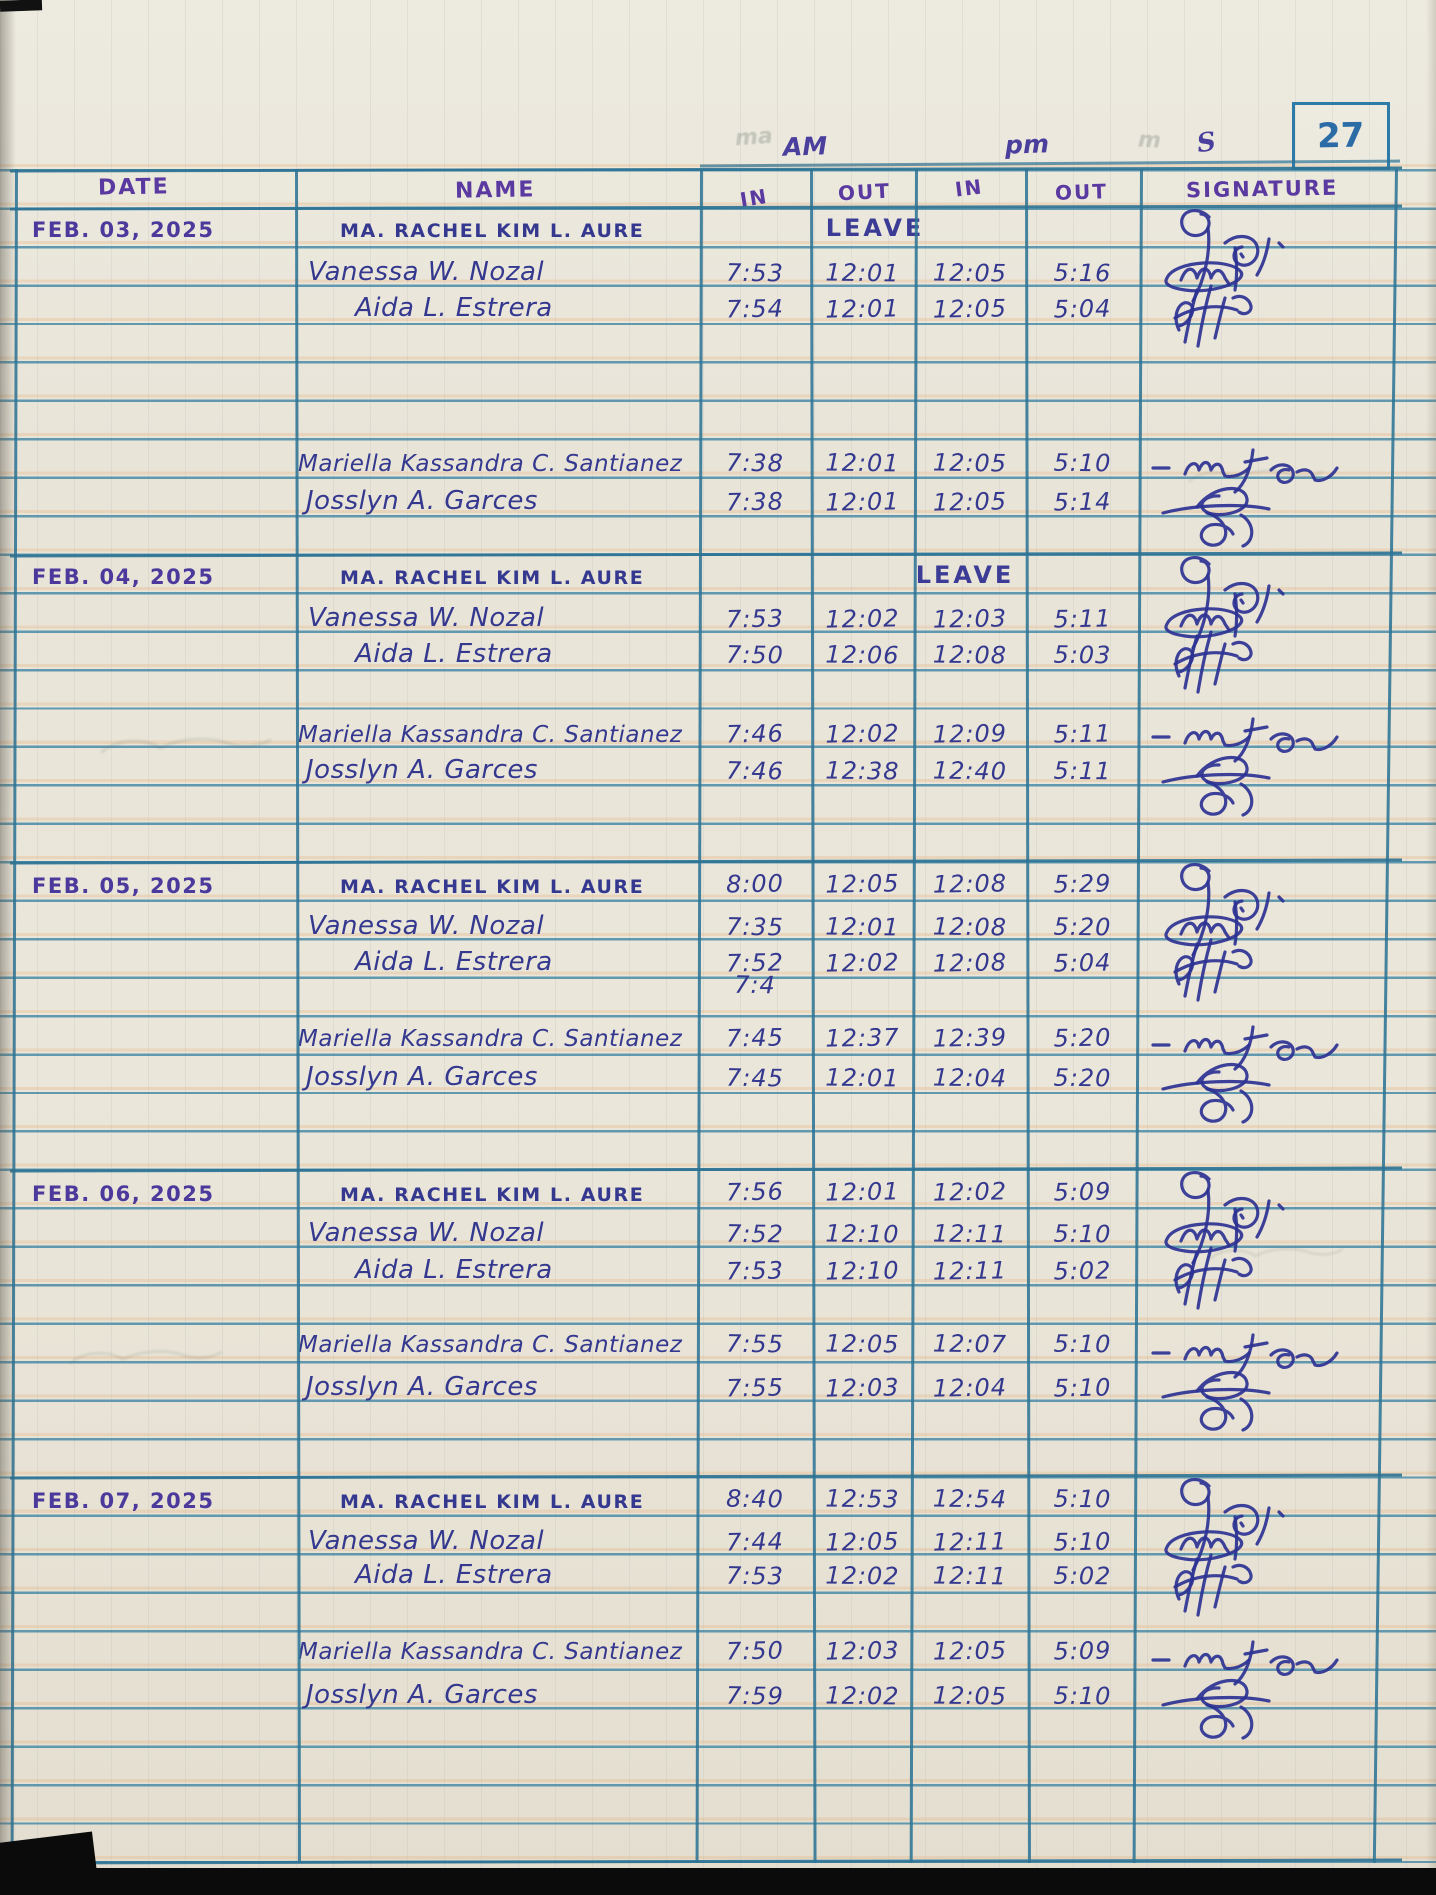  What do you see at coordinates (123, 230) in the screenshot?
I see `entry-date: FEB. 03, 2025` at bounding box center [123, 230].